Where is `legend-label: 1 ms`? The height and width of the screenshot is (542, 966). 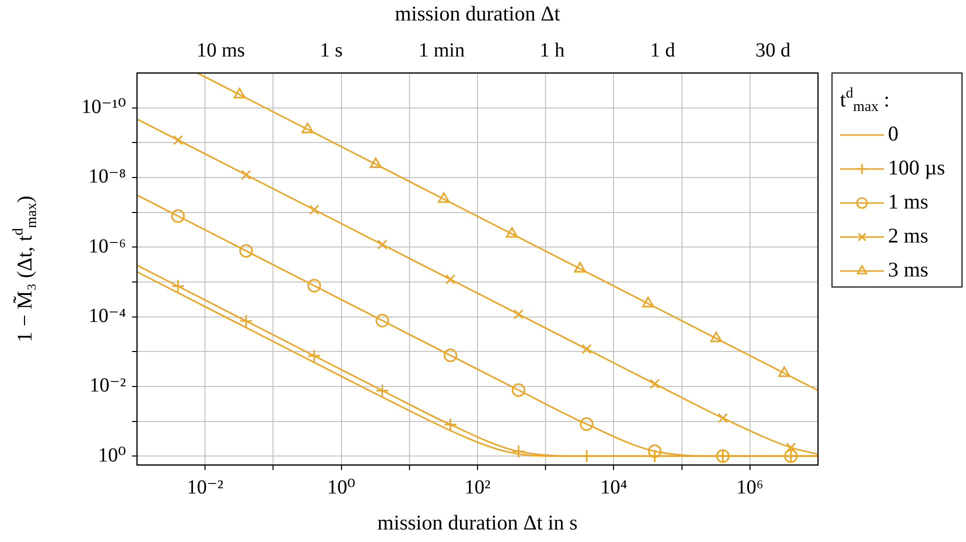
legend-label: 1 ms is located at coordinates (908, 202).